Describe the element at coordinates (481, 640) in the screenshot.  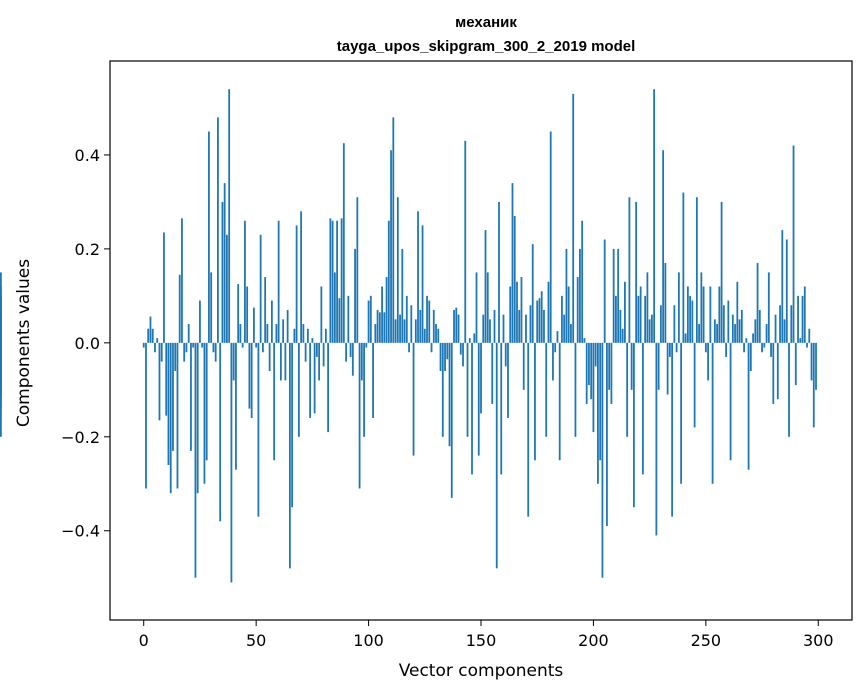
I see `x-tick-label: 150` at that location.